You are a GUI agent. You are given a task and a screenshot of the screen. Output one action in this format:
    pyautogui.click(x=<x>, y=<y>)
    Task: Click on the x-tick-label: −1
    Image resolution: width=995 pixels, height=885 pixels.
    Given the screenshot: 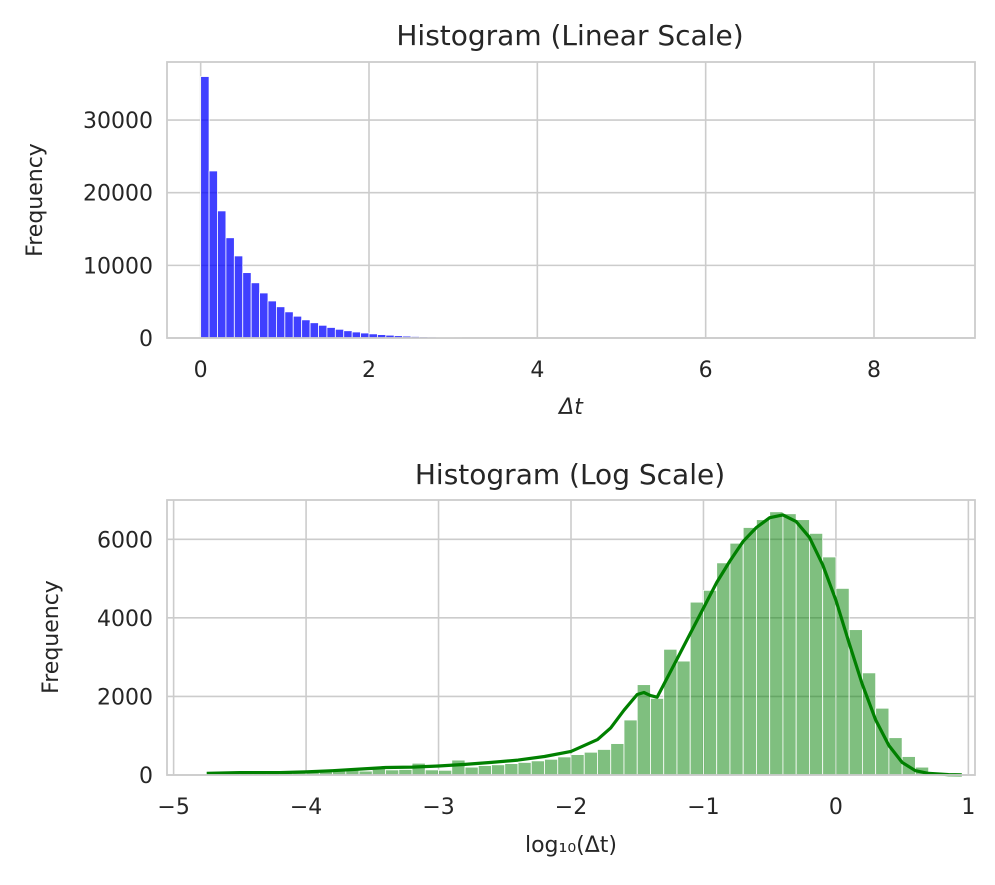 What is the action you would take?
    pyautogui.click(x=703, y=807)
    